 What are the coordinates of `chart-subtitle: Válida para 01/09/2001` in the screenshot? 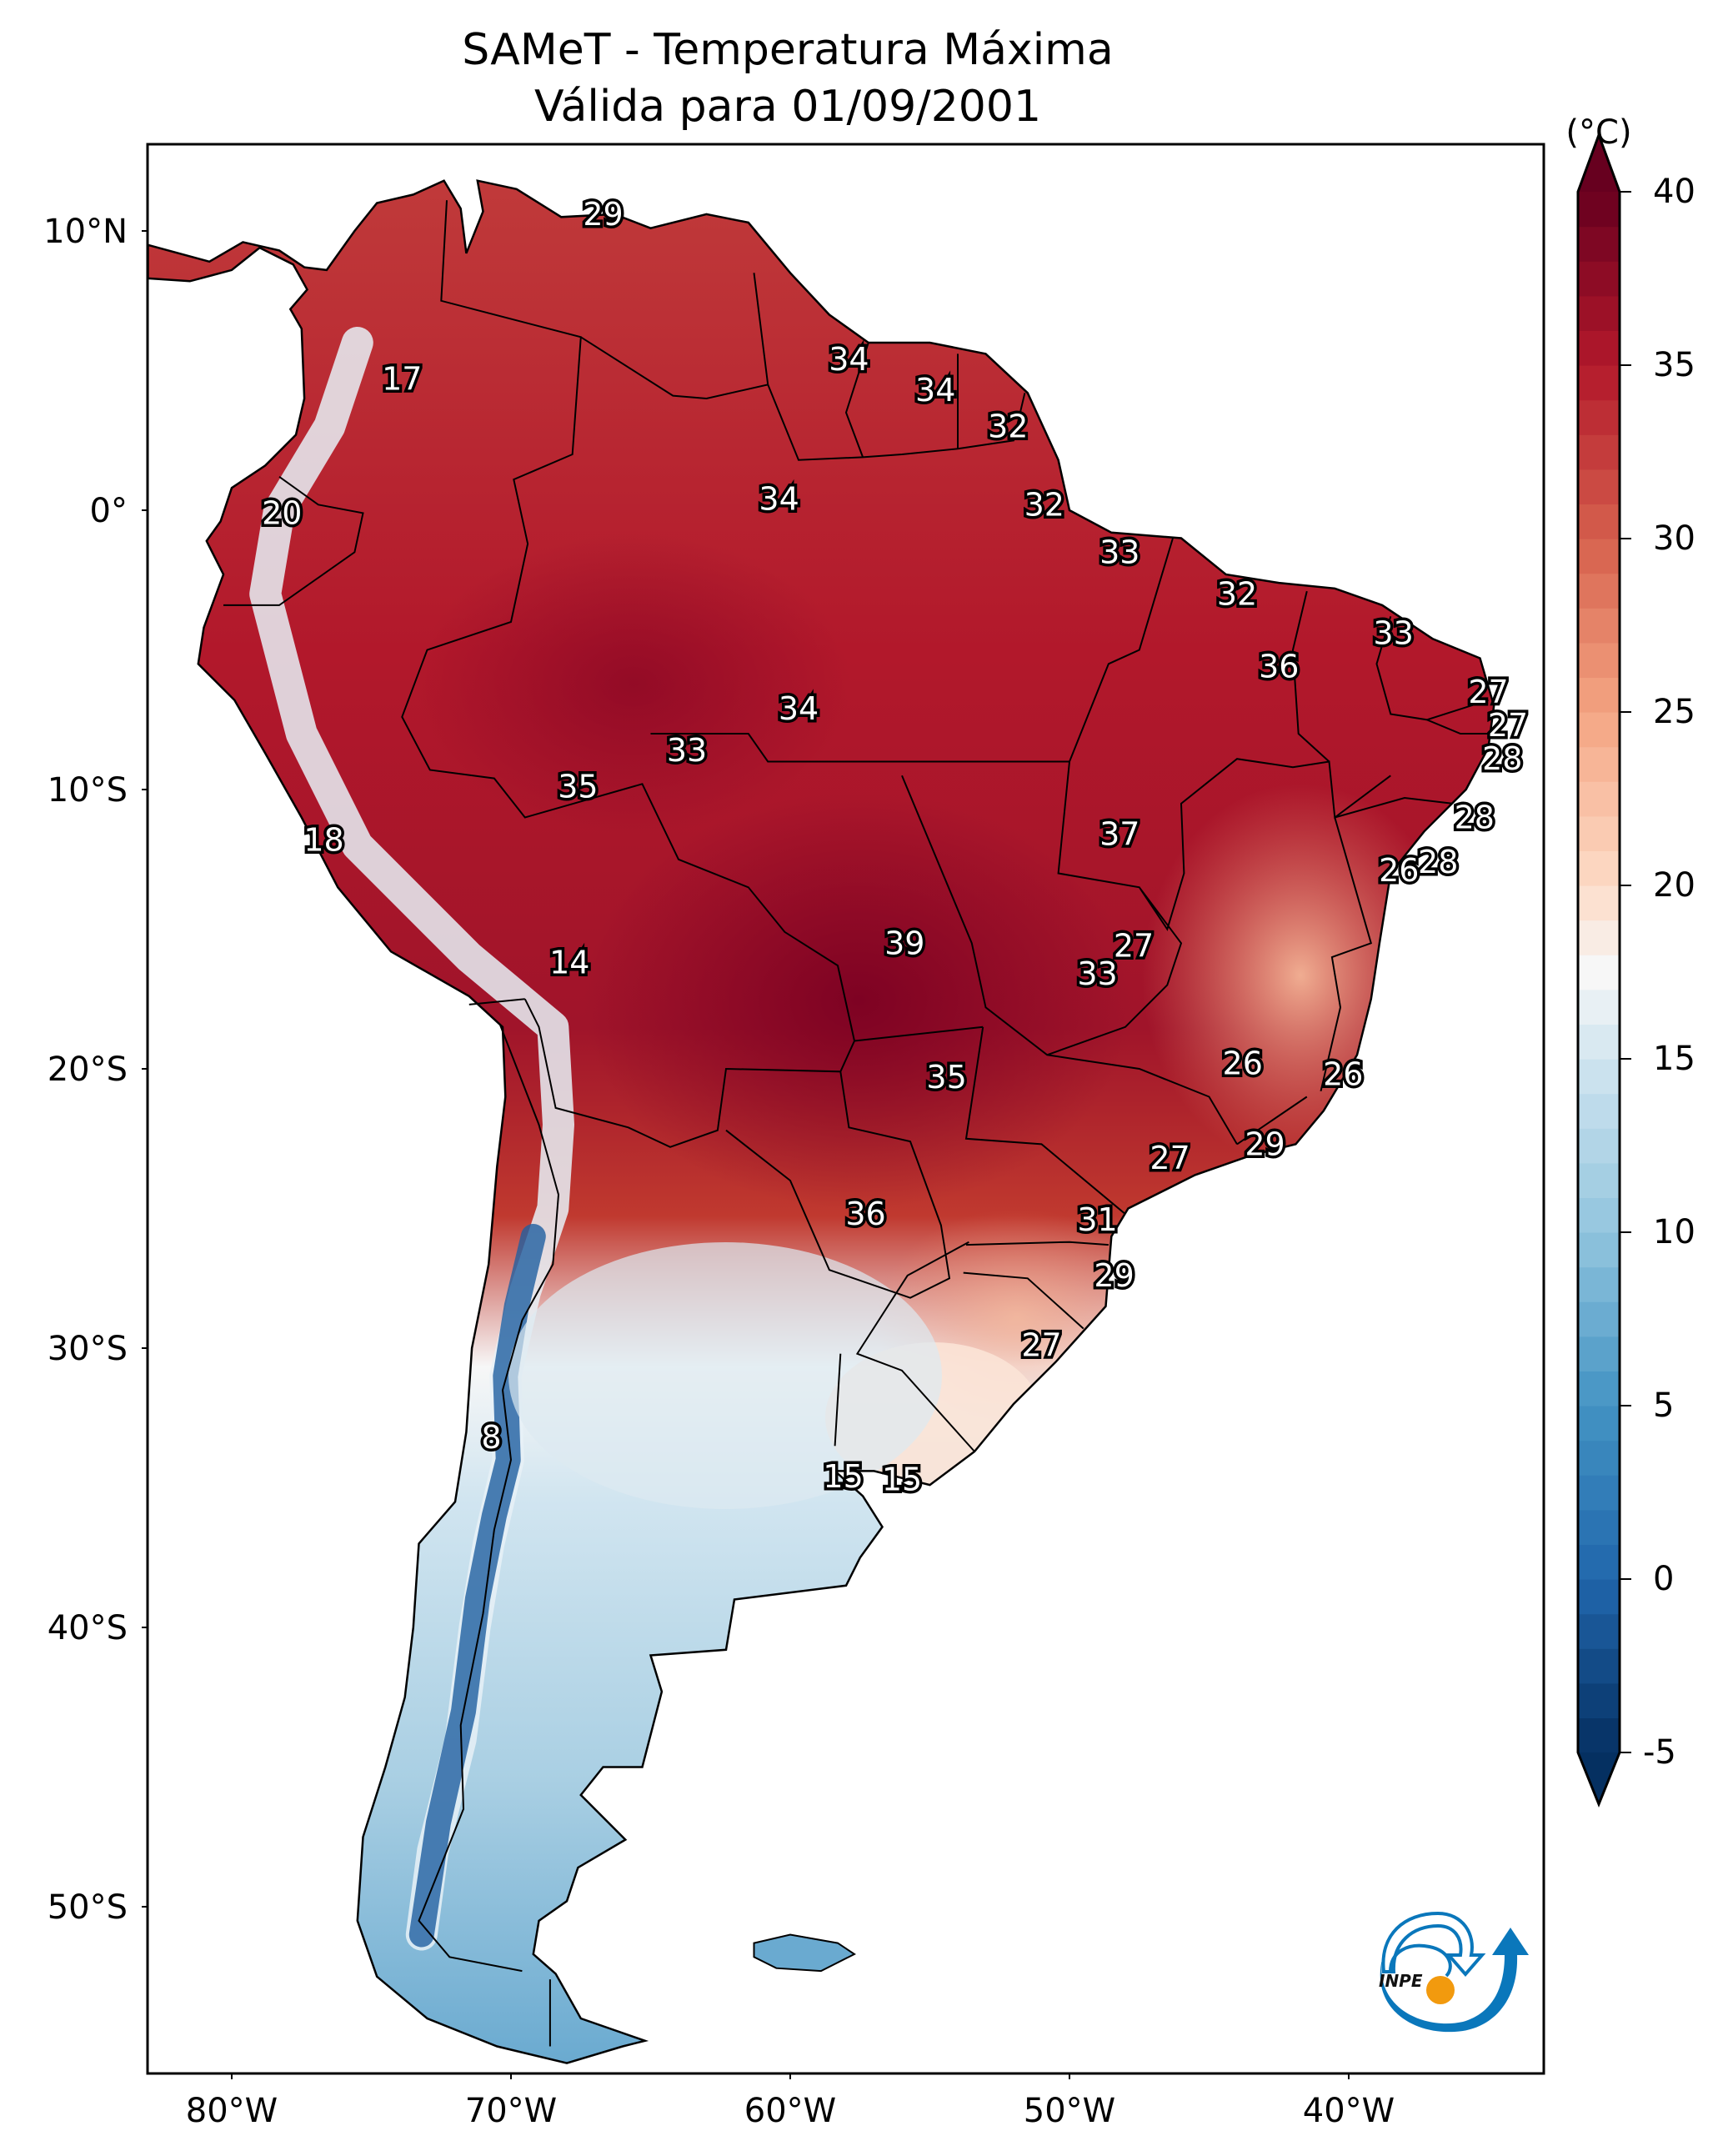 It's located at (788, 107).